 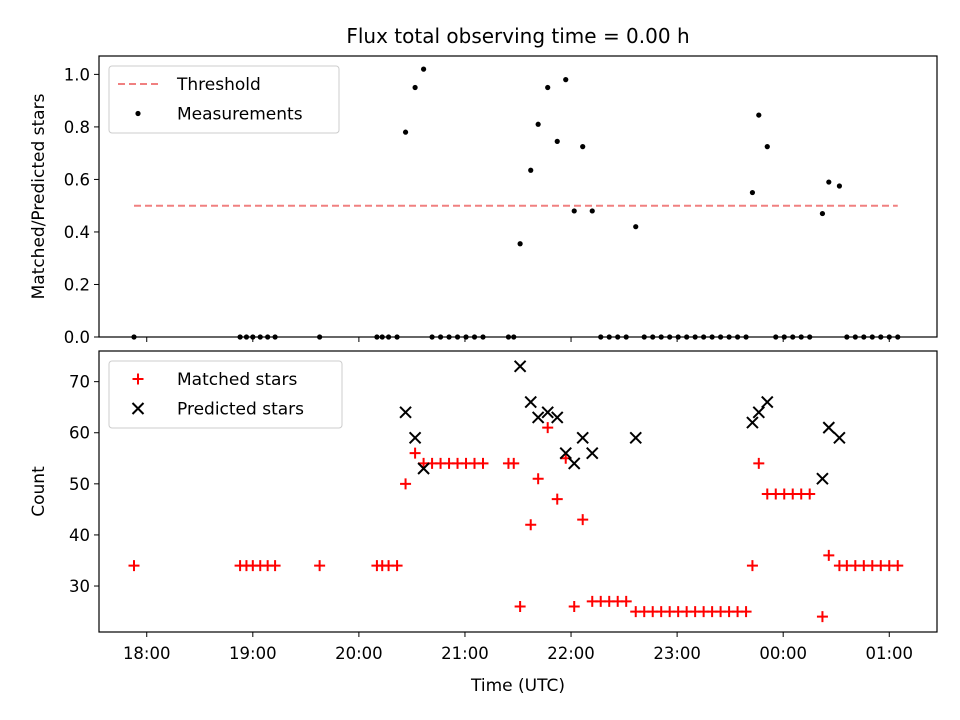 I want to click on legend-predicted-swatch, so click(x=138, y=408).